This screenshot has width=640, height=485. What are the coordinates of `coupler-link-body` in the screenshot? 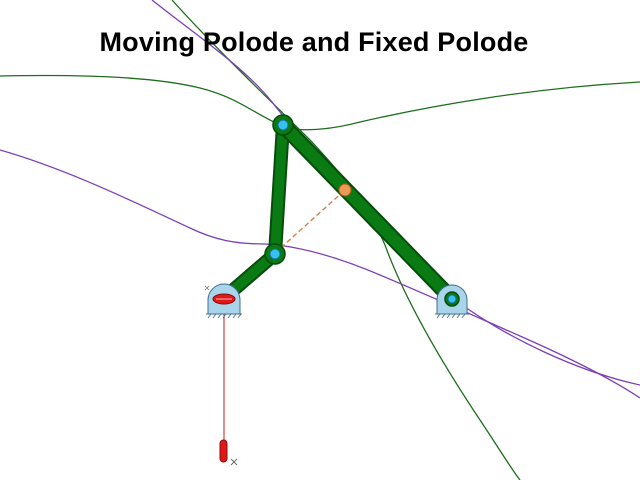 It's located at (279, 189).